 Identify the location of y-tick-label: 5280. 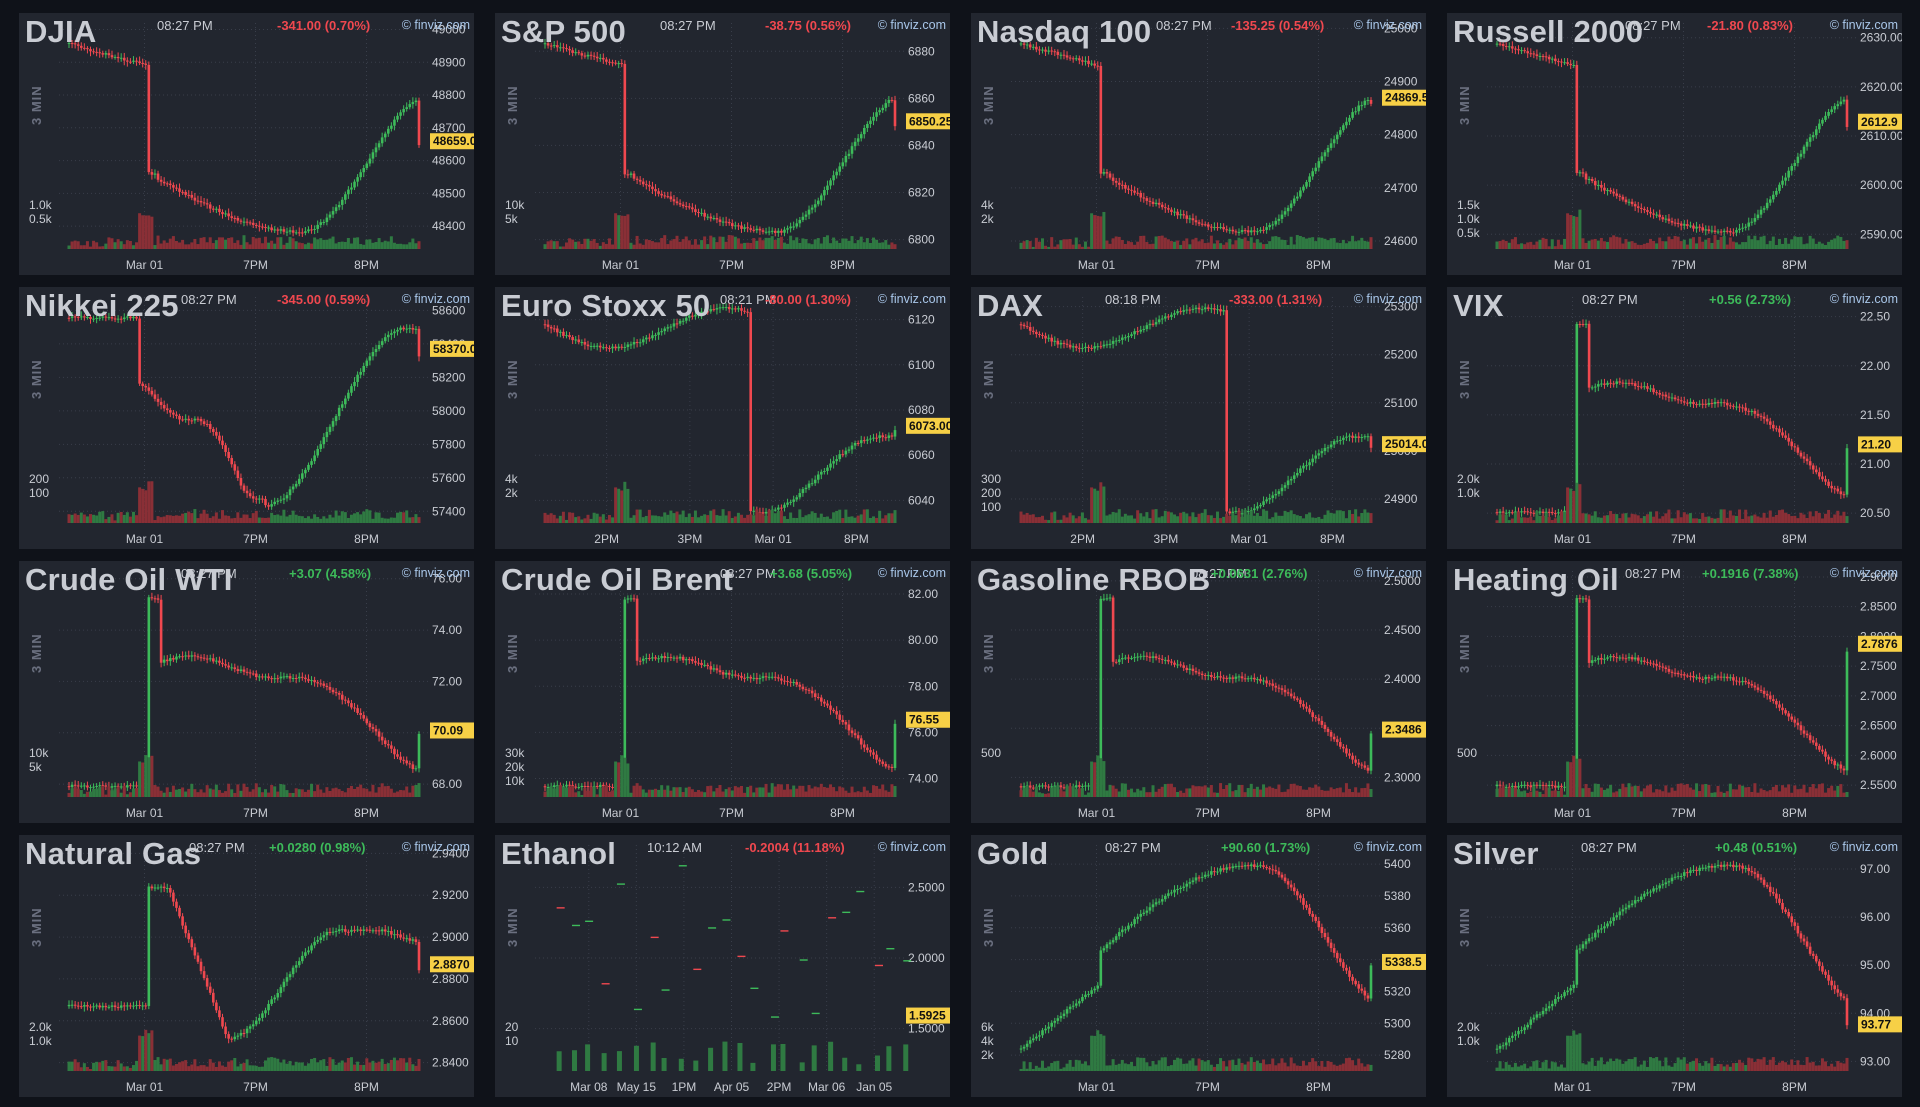
(1397, 1055).